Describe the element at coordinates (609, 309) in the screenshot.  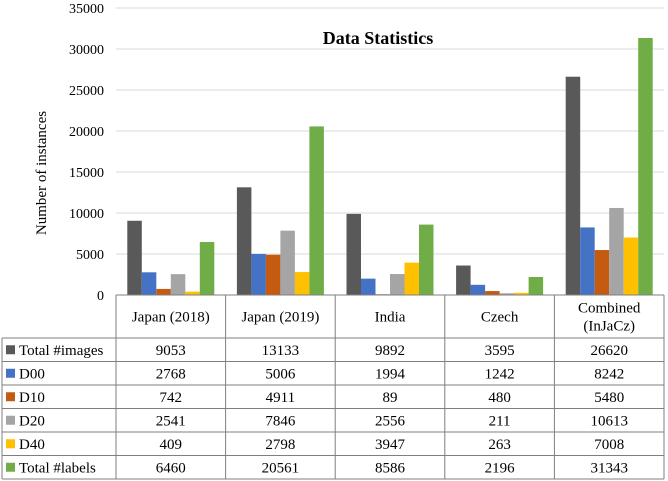
I see `category-label: Combined` at that location.